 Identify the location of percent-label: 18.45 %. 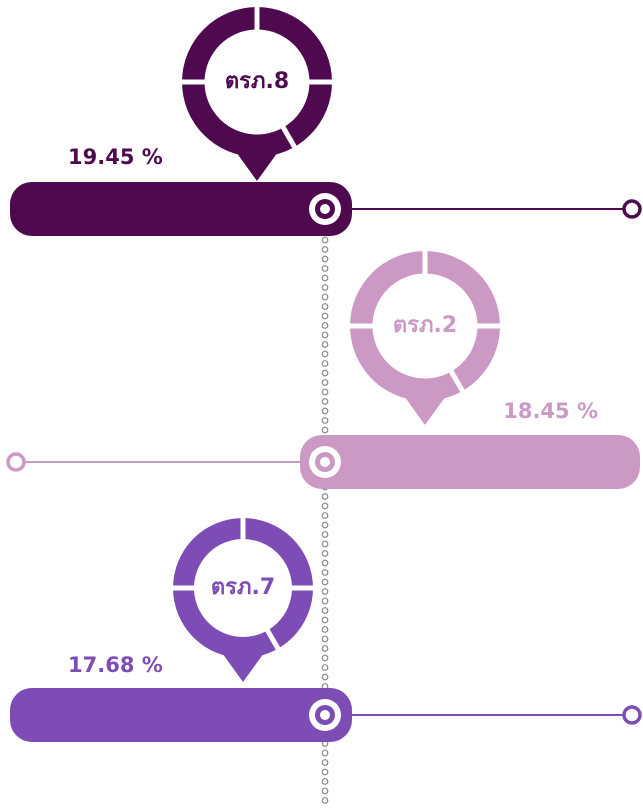
(550, 411).